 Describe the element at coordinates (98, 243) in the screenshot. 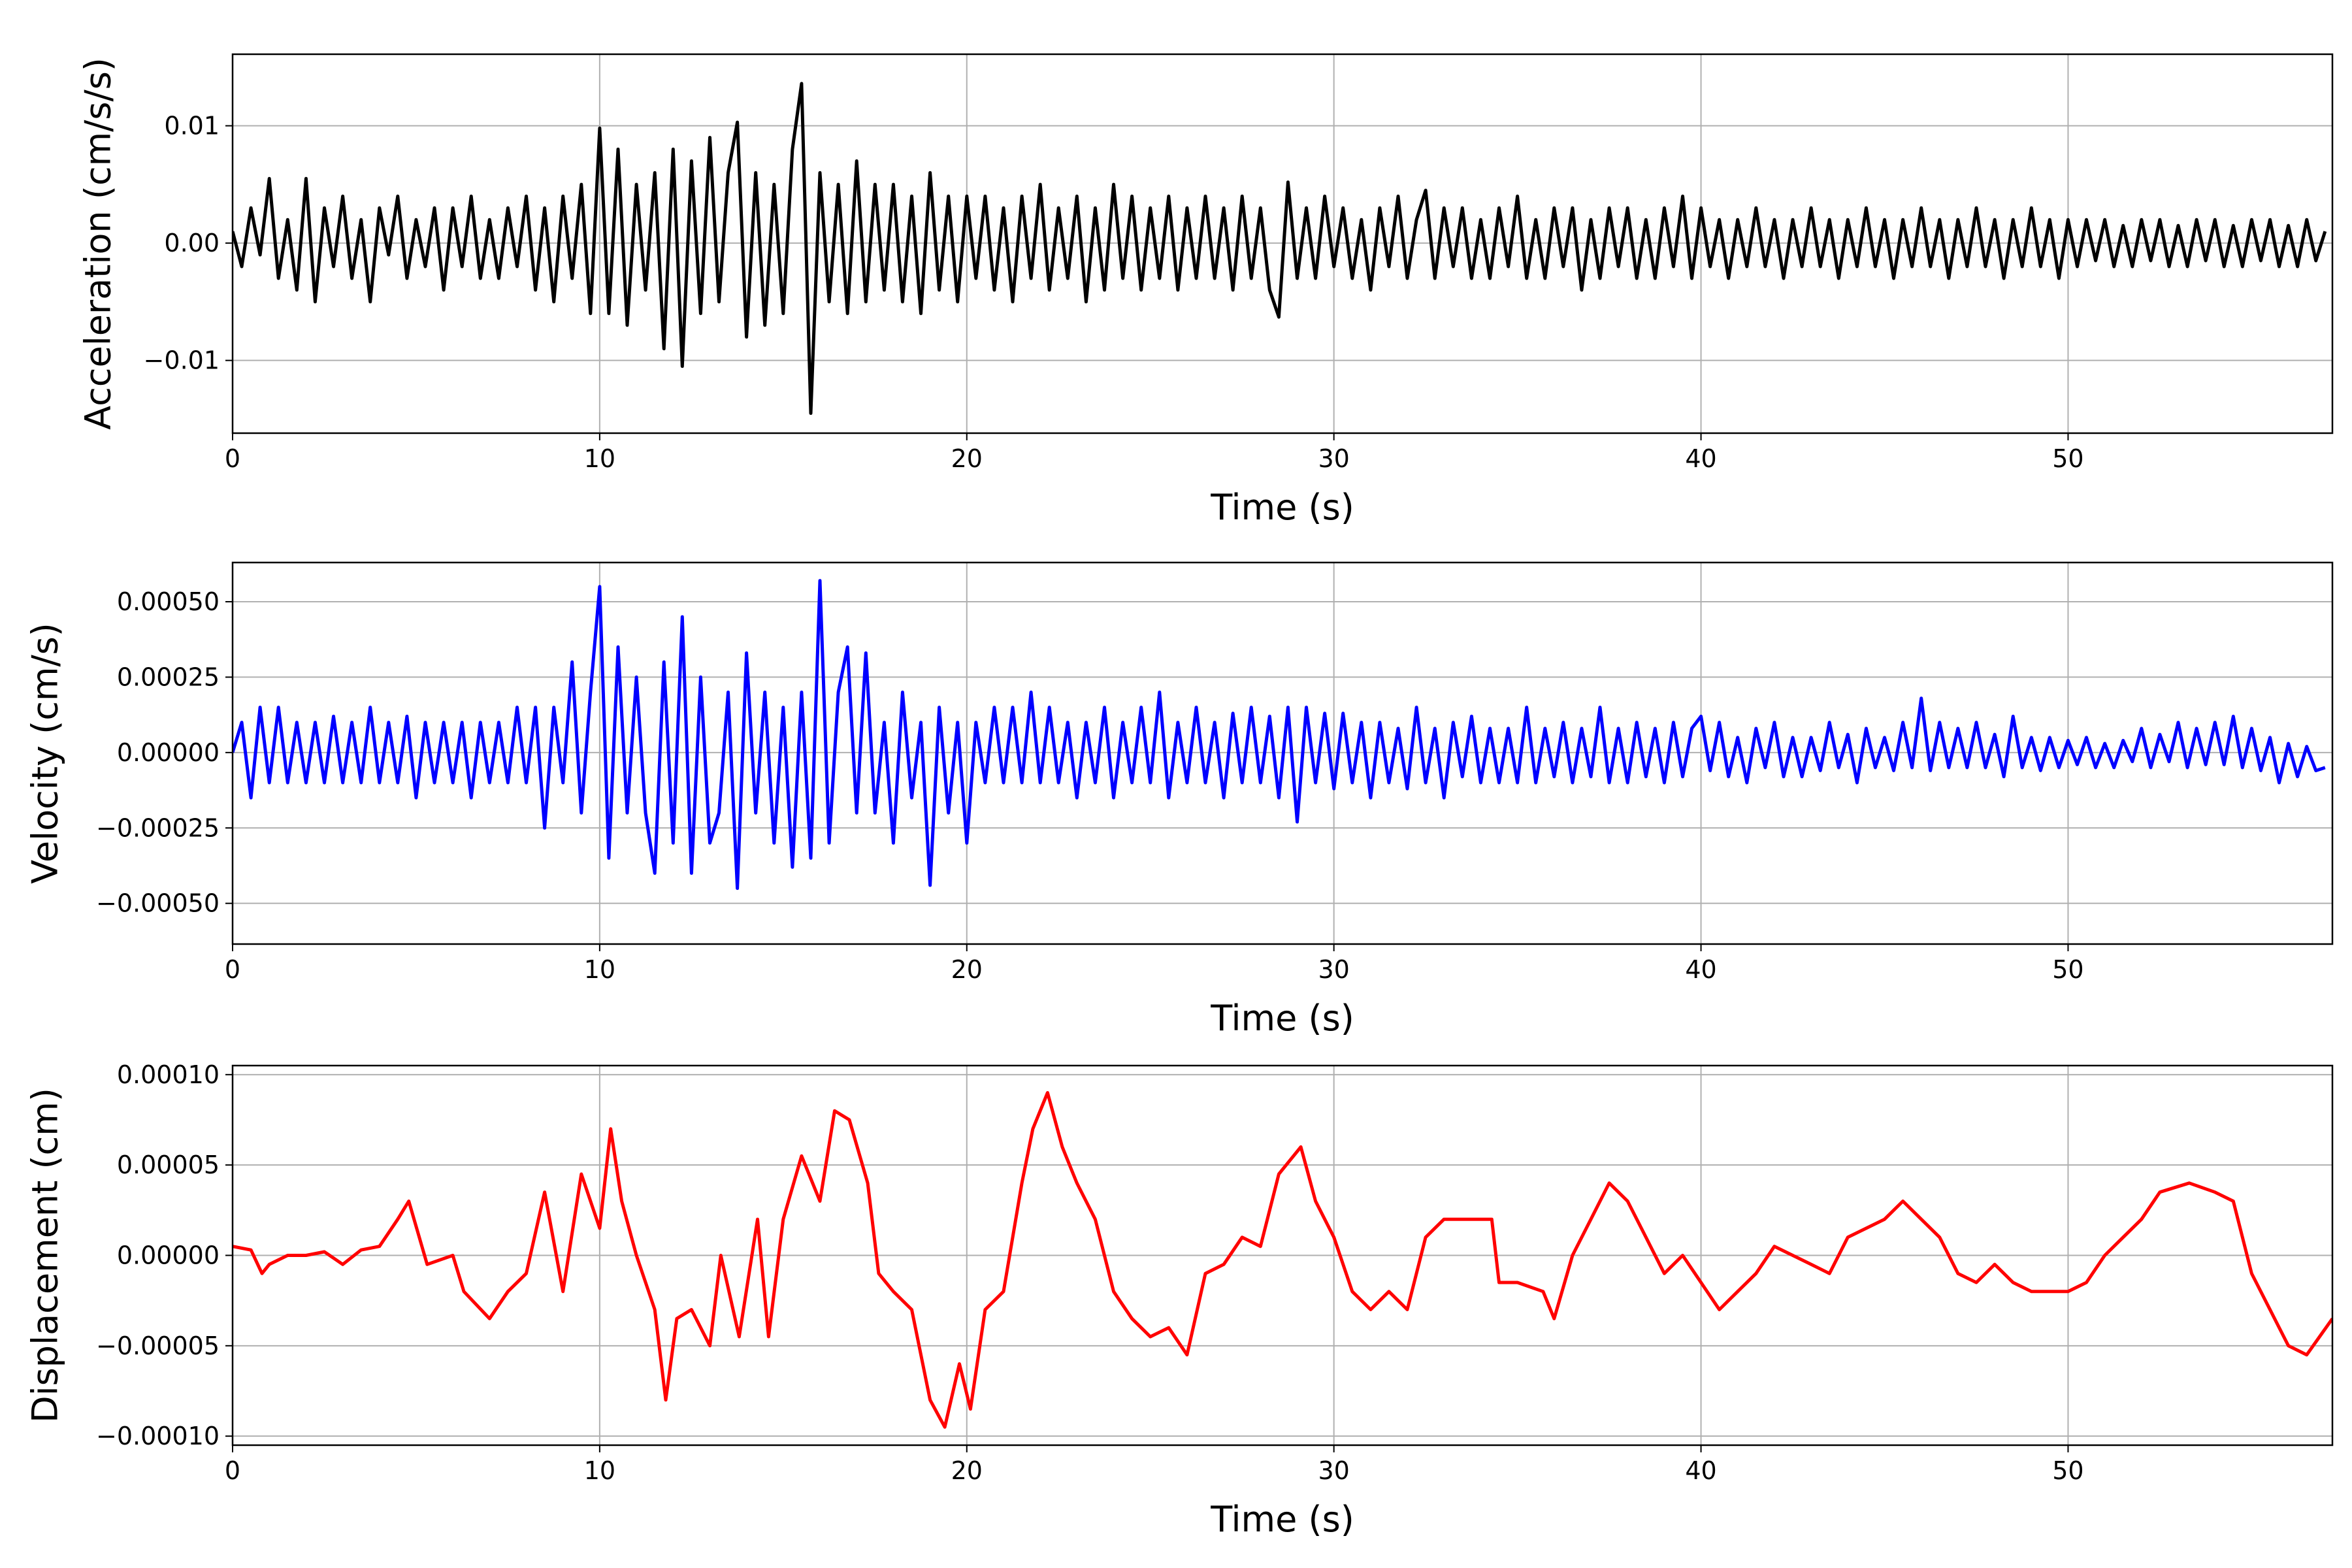

I see `y-axis-label: Acceleration (cm/s/s)` at that location.